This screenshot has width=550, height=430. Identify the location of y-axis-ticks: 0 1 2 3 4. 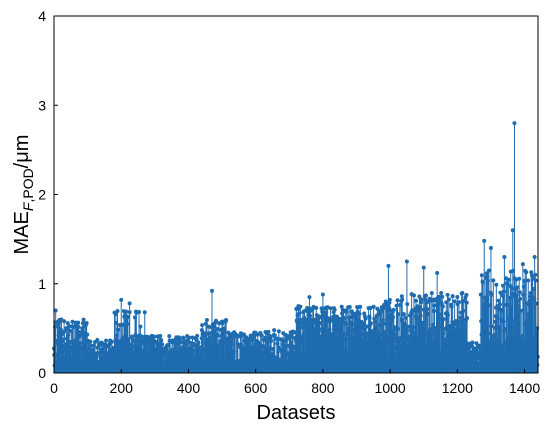
(48, 194).